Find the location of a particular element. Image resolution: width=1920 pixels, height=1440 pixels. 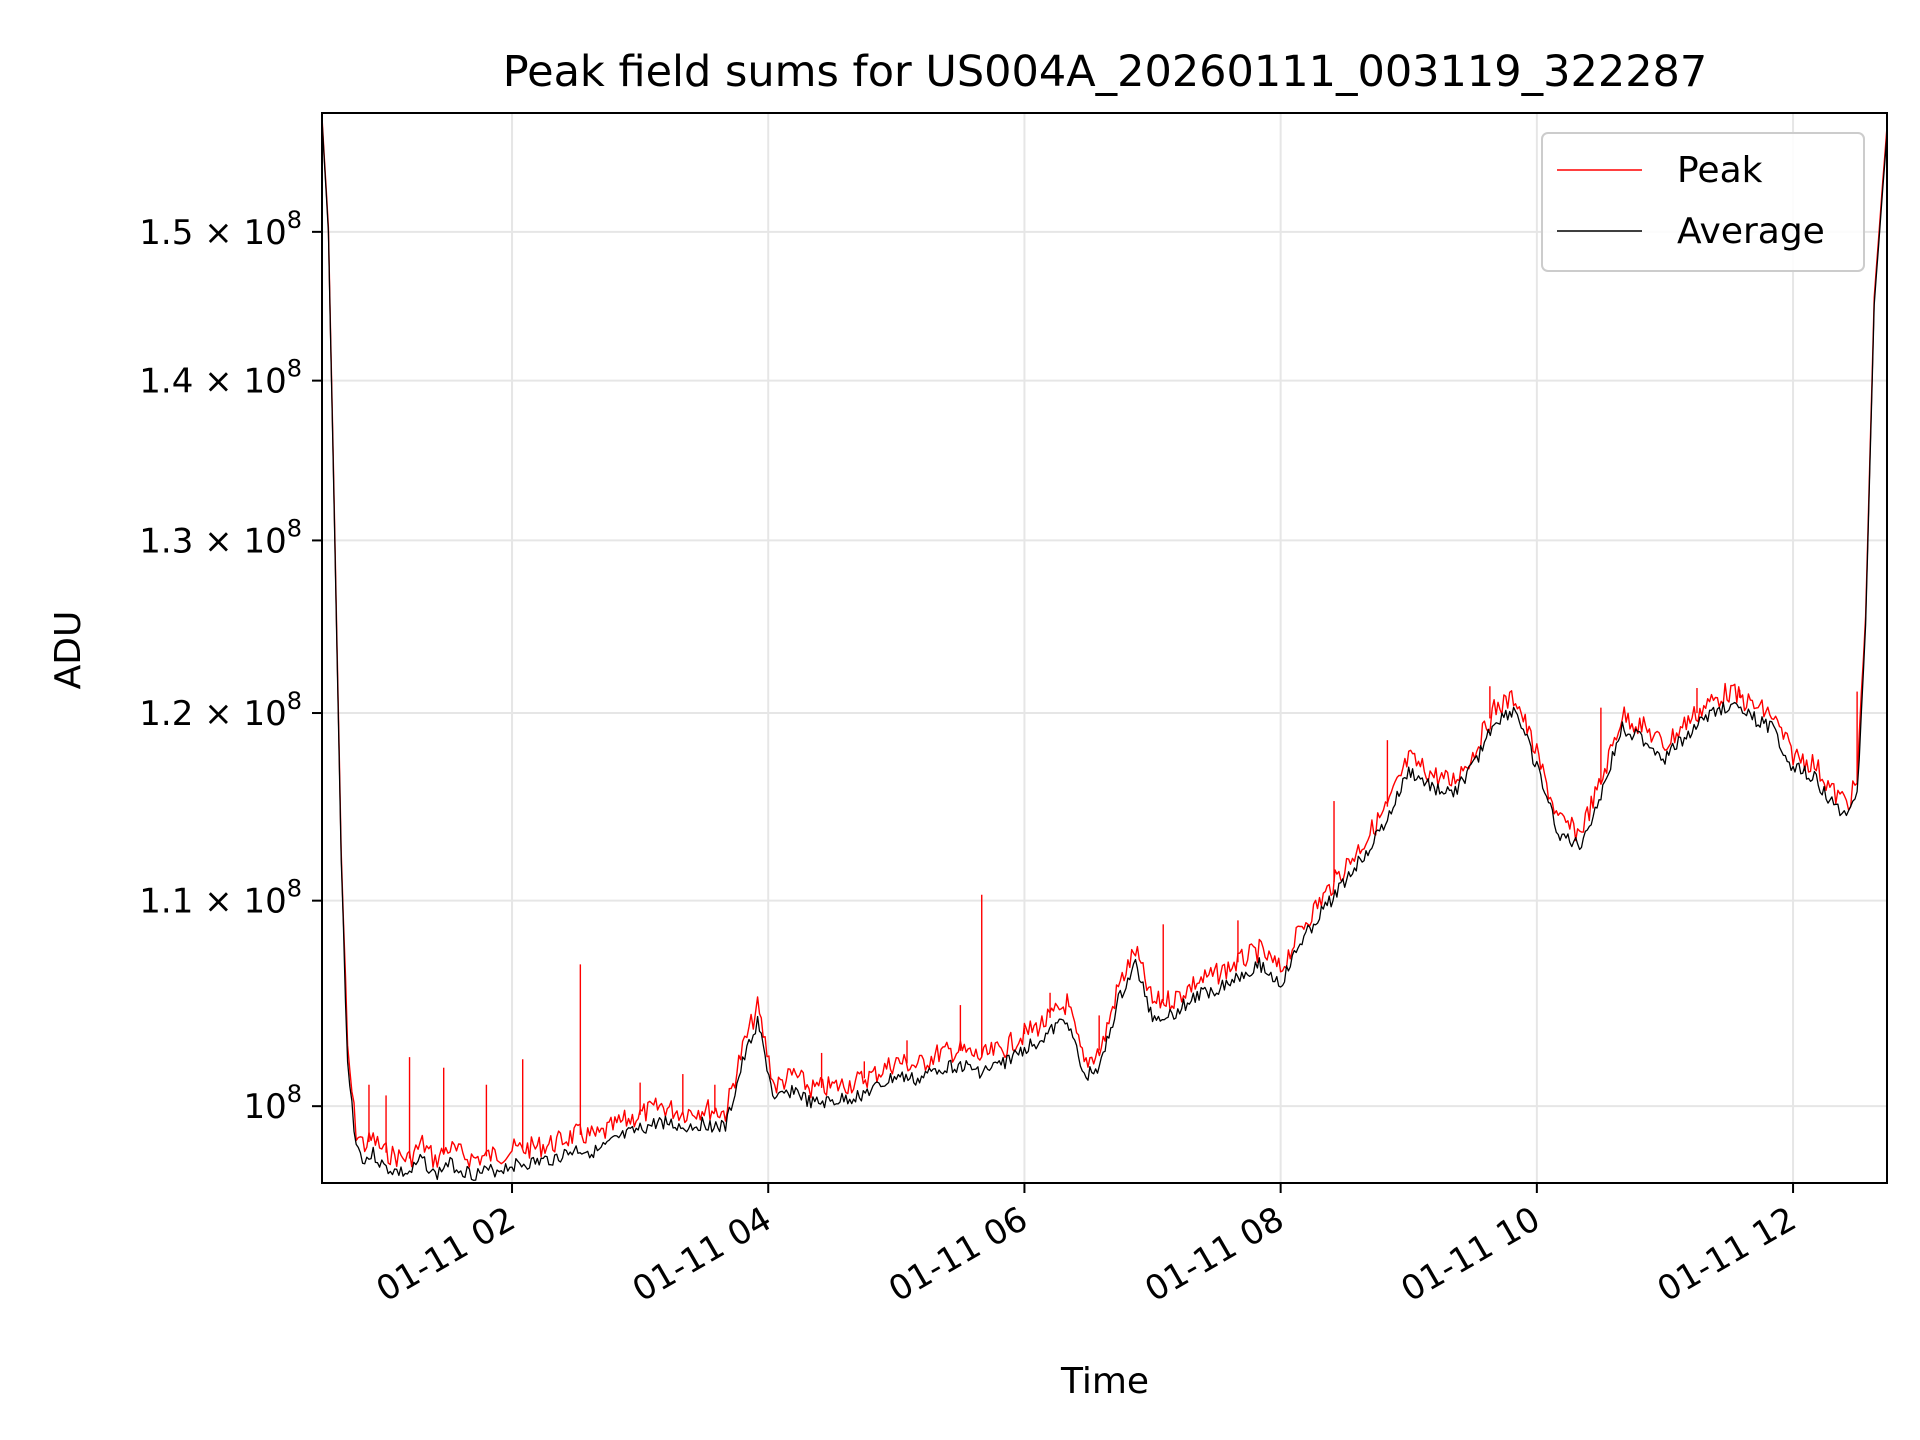

y-tick-label: 1.4 × 108 is located at coordinates (220, 378).